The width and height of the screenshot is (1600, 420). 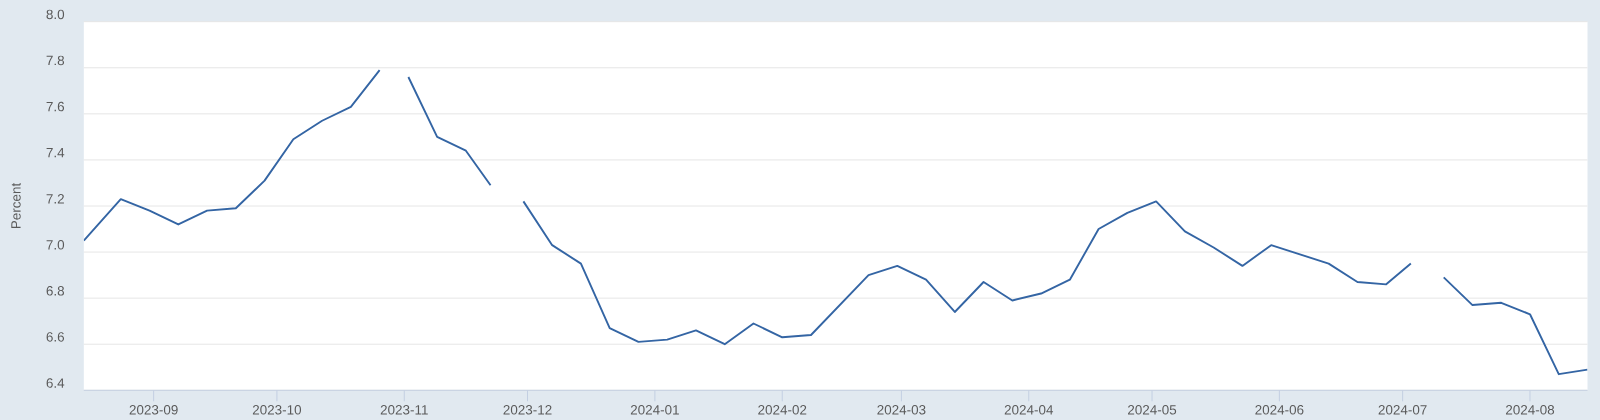 What do you see at coordinates (55, 337) in the screenshot?
I see `y-tick-label: 6.6` at bounding box center [55, 337].